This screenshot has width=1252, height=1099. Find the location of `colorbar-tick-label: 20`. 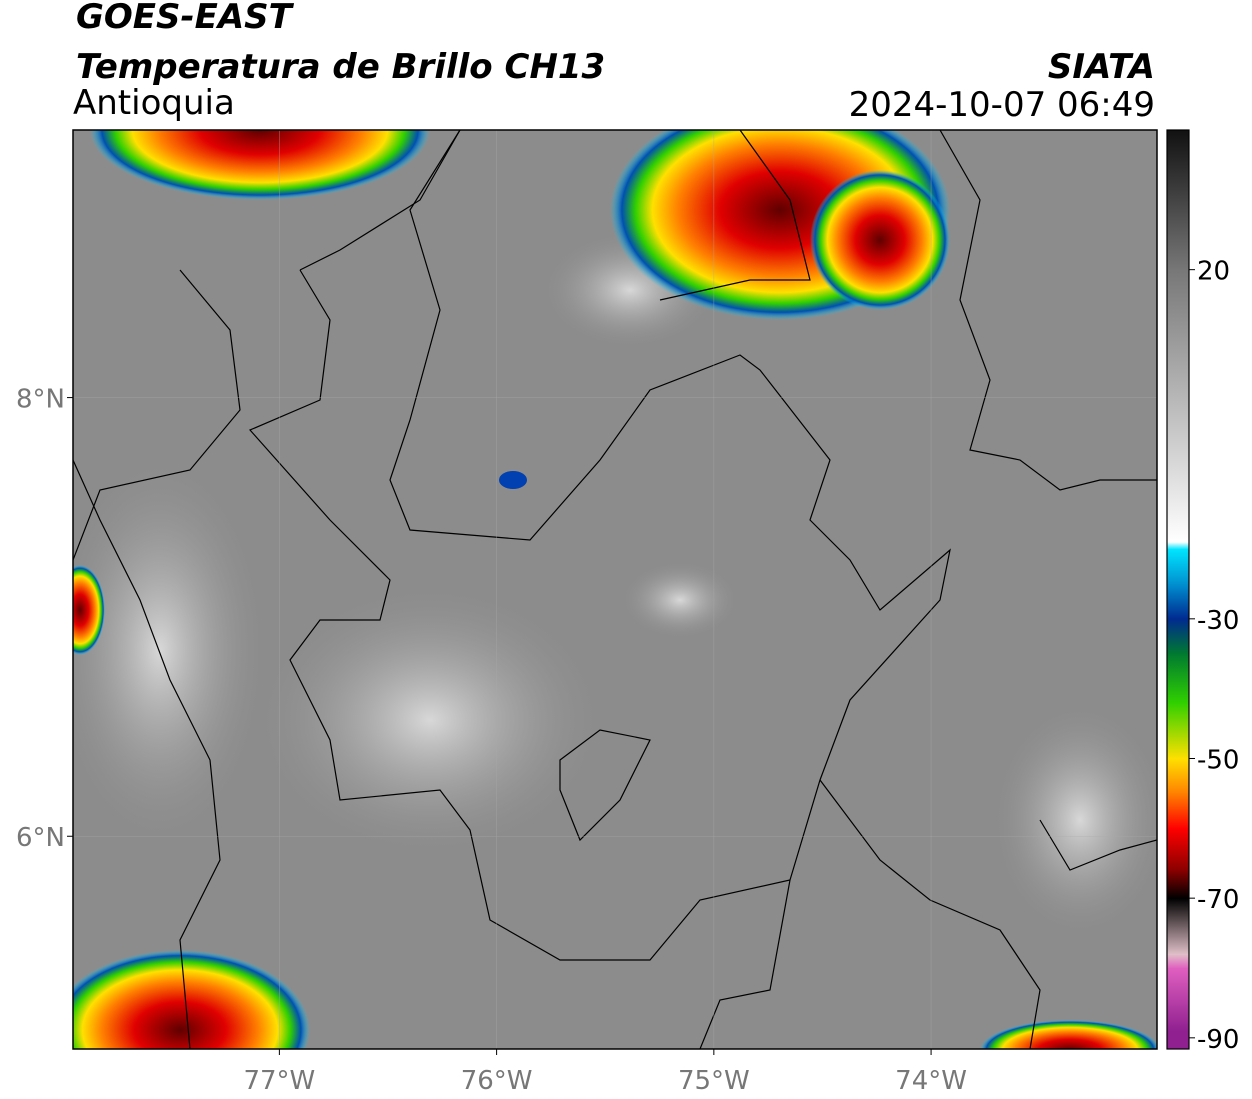

colorbar-tick-label: 20 is located at coordinates (1213, 272).